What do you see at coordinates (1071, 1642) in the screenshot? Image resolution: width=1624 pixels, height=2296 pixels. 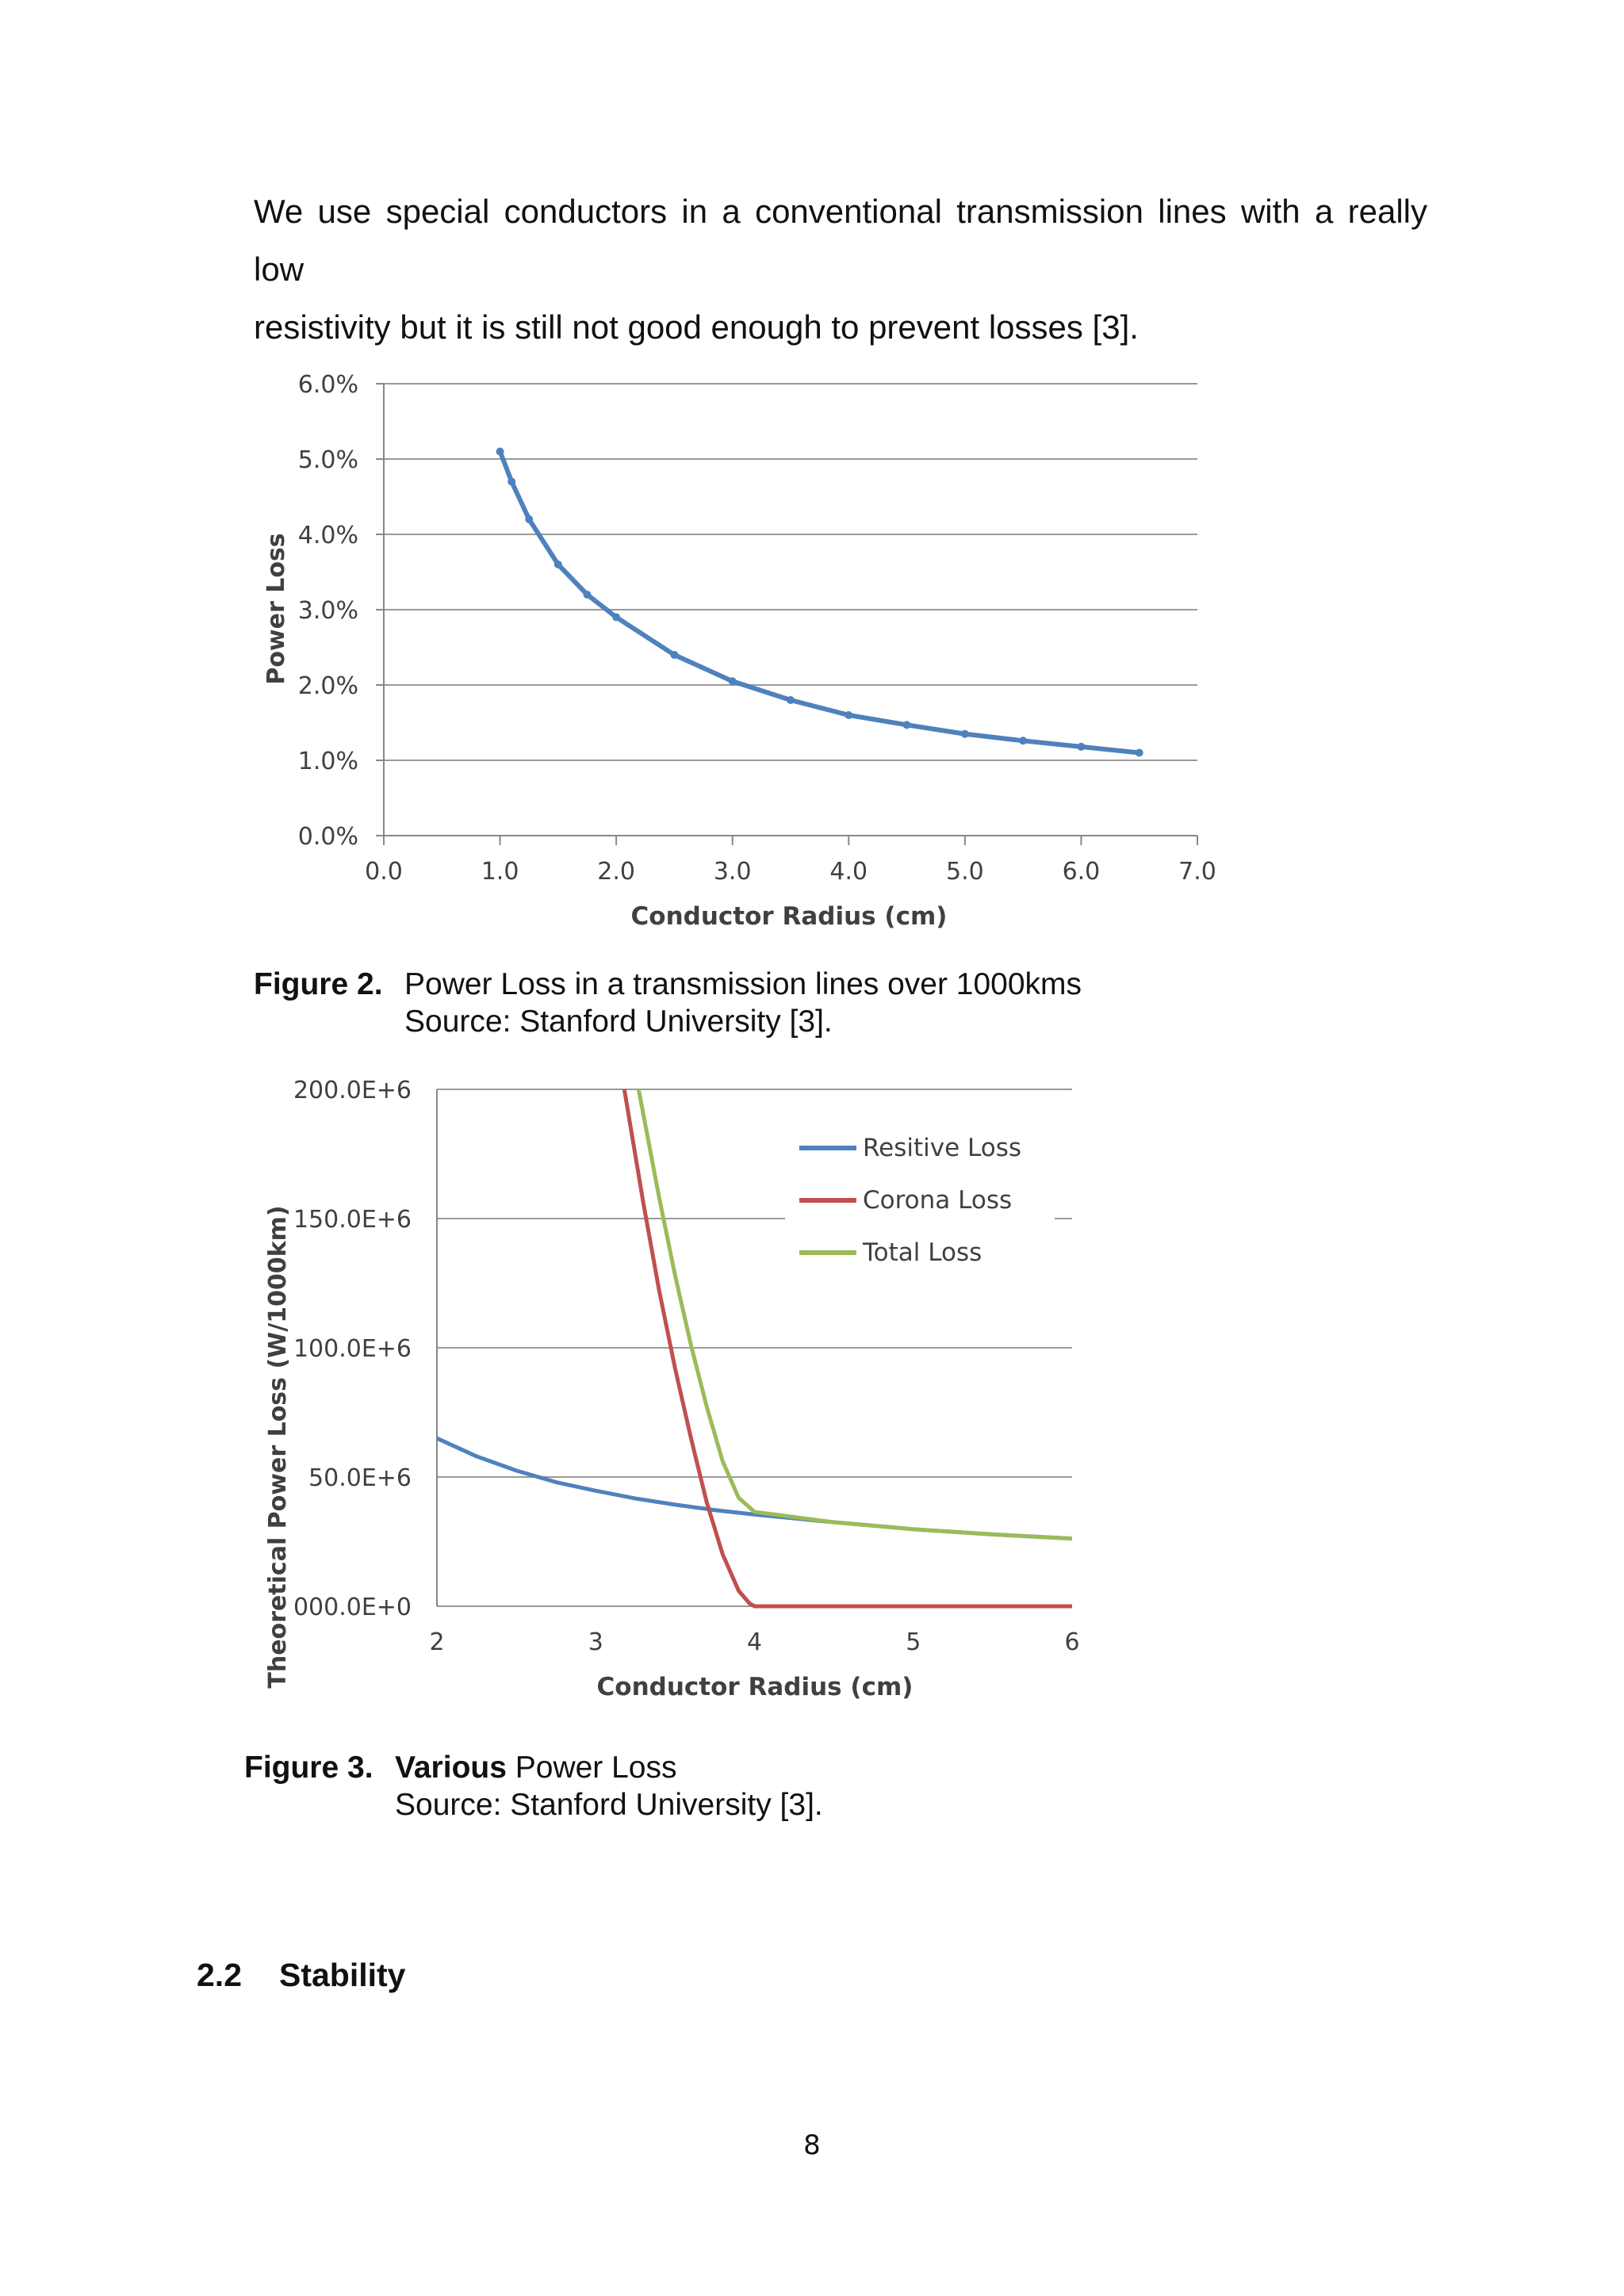 I see `x-tick-label: 6` at bounding box center [1071, 1642].